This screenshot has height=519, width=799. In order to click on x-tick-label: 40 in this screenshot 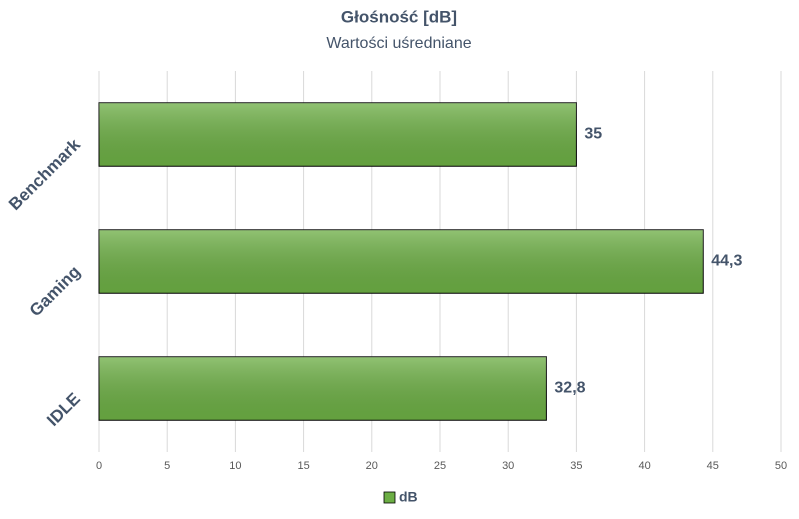, I will do `click(644, 466)`.